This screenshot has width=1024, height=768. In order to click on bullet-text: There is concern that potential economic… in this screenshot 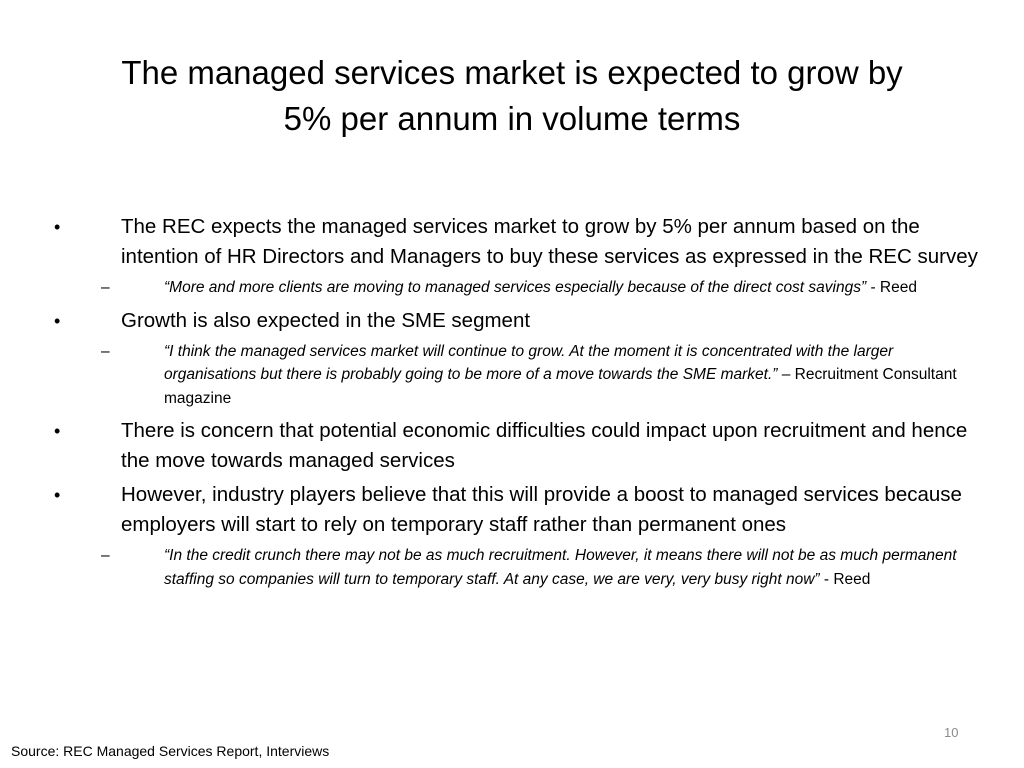, I will do `click(544, 445)`.